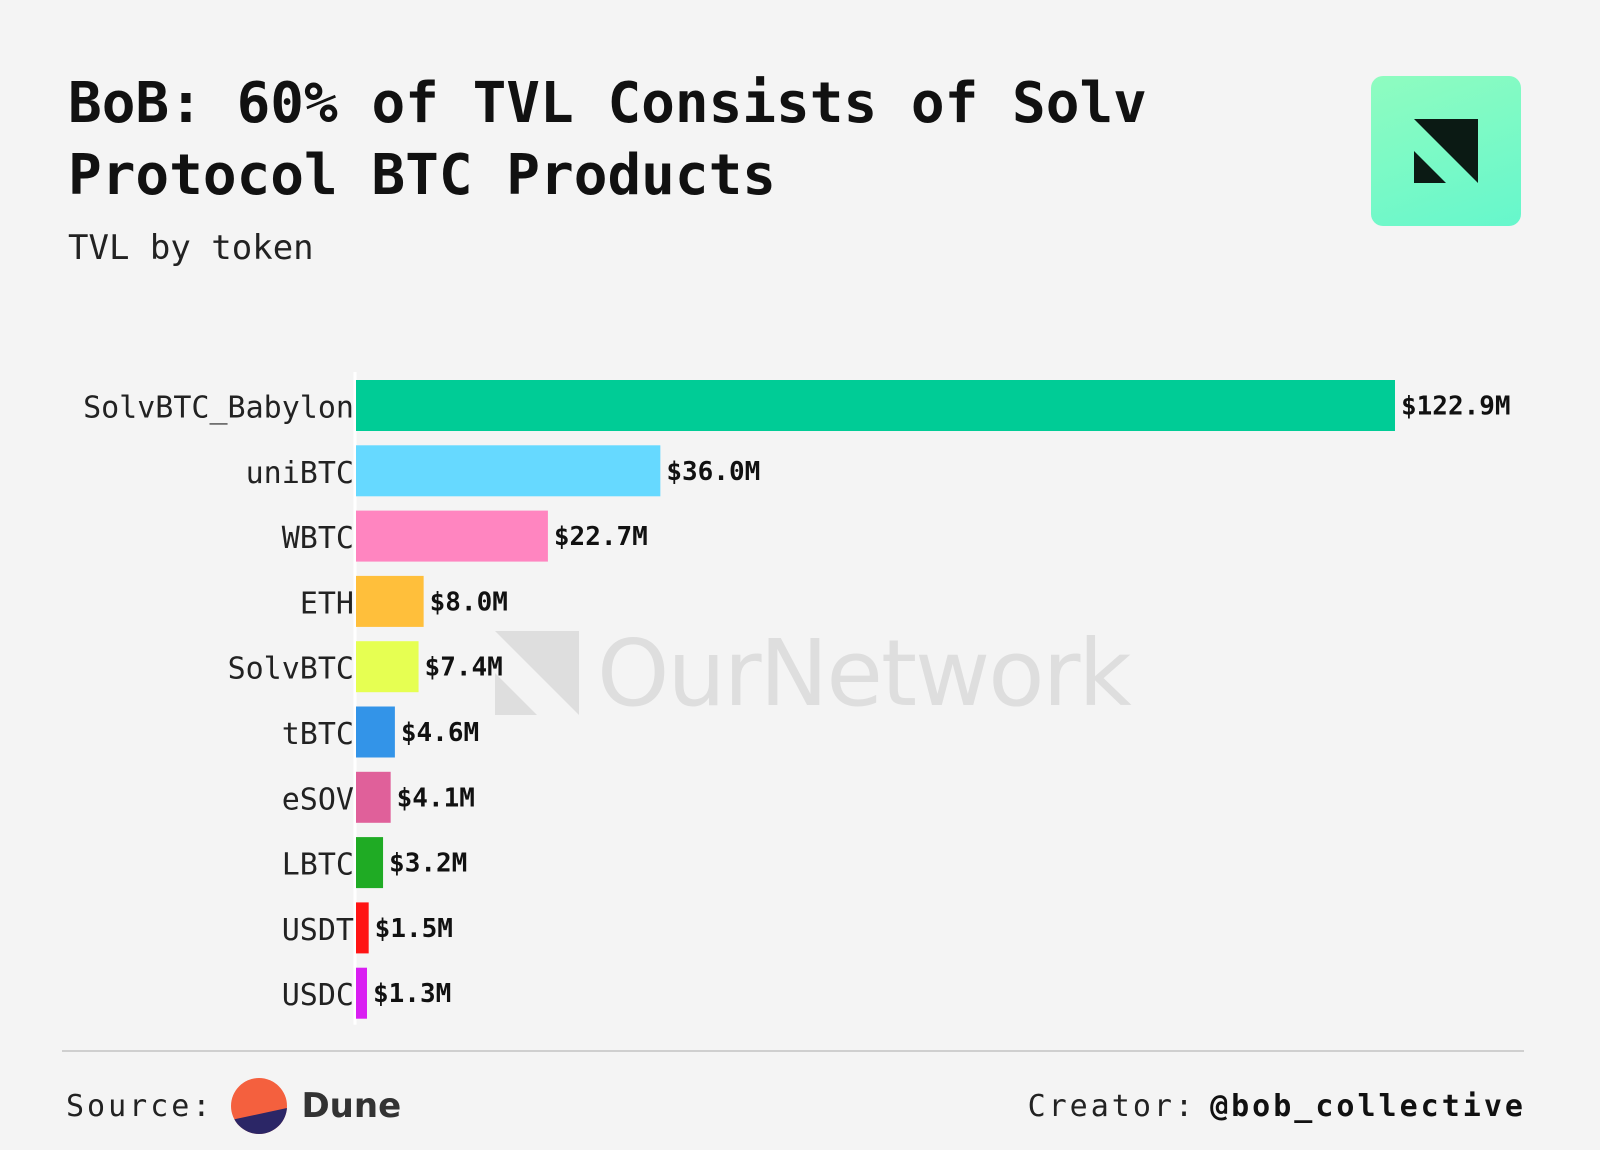  What do you see at coordinates (1456, 407) in the screenshot?
I see `value-label: $122.9M` at bounding box center [1456, 407].